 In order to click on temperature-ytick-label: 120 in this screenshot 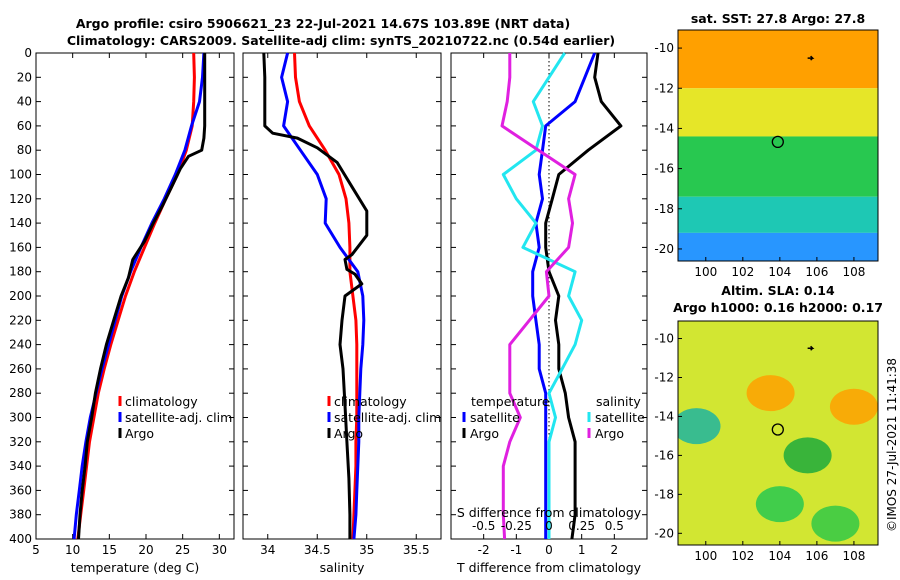, I will do `click(20, 199)`.